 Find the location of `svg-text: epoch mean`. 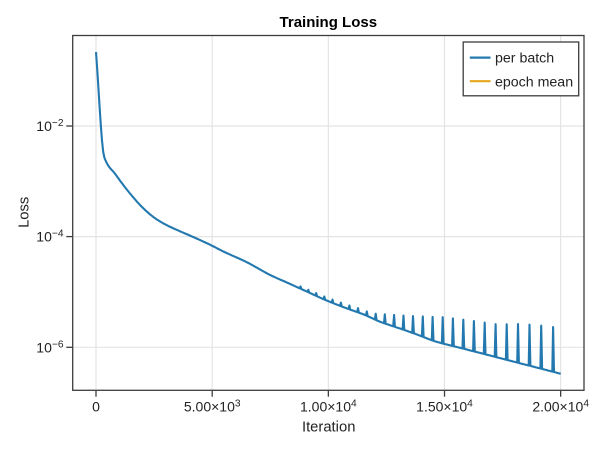

svg-text: epoch mean is located at coordinates (534, 82).